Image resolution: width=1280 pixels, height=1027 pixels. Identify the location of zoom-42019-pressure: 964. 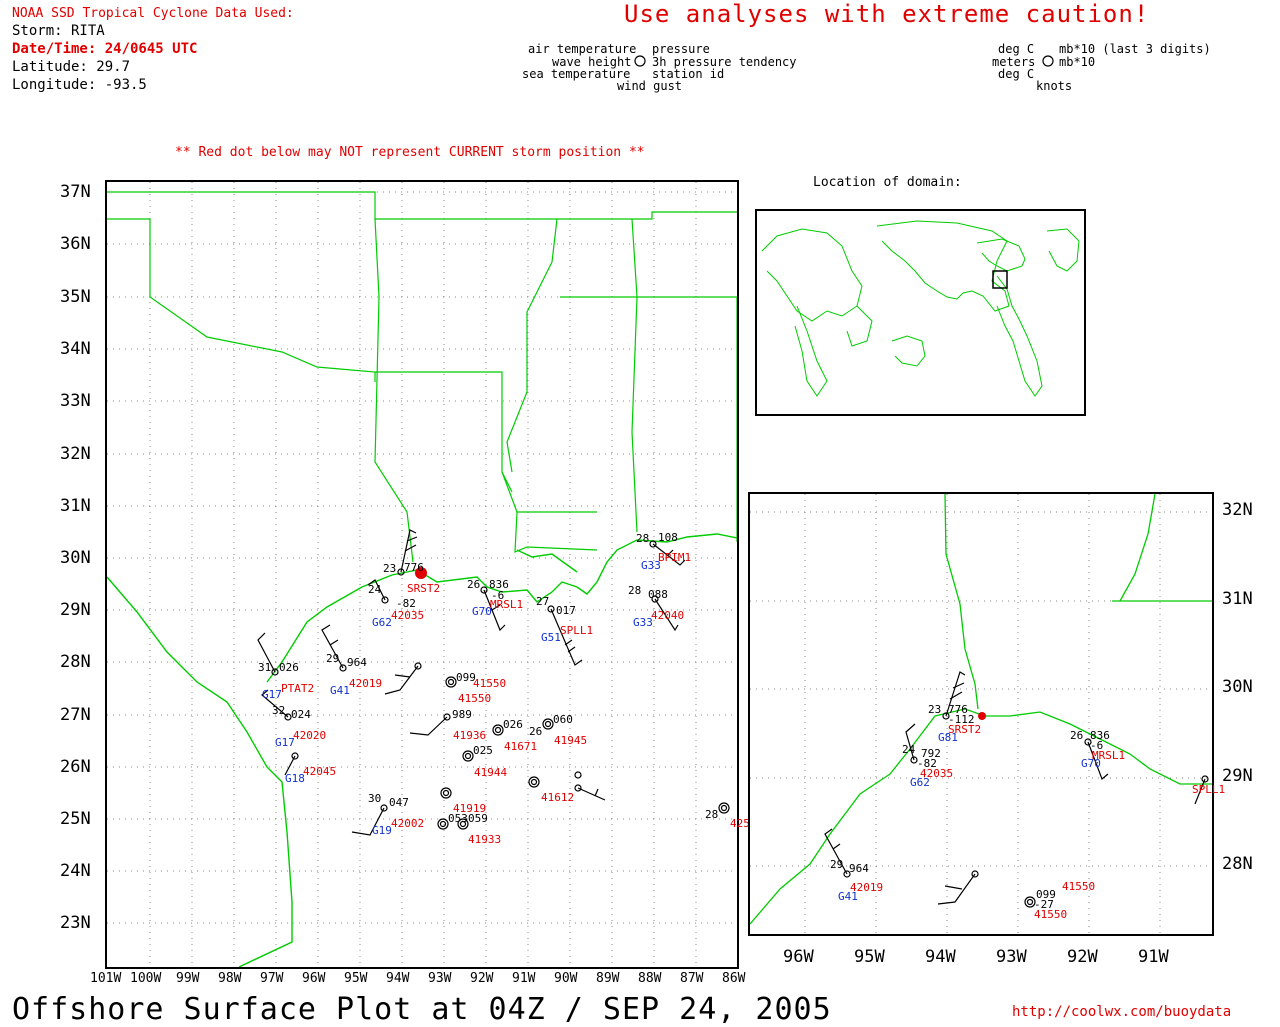
(859, 868).